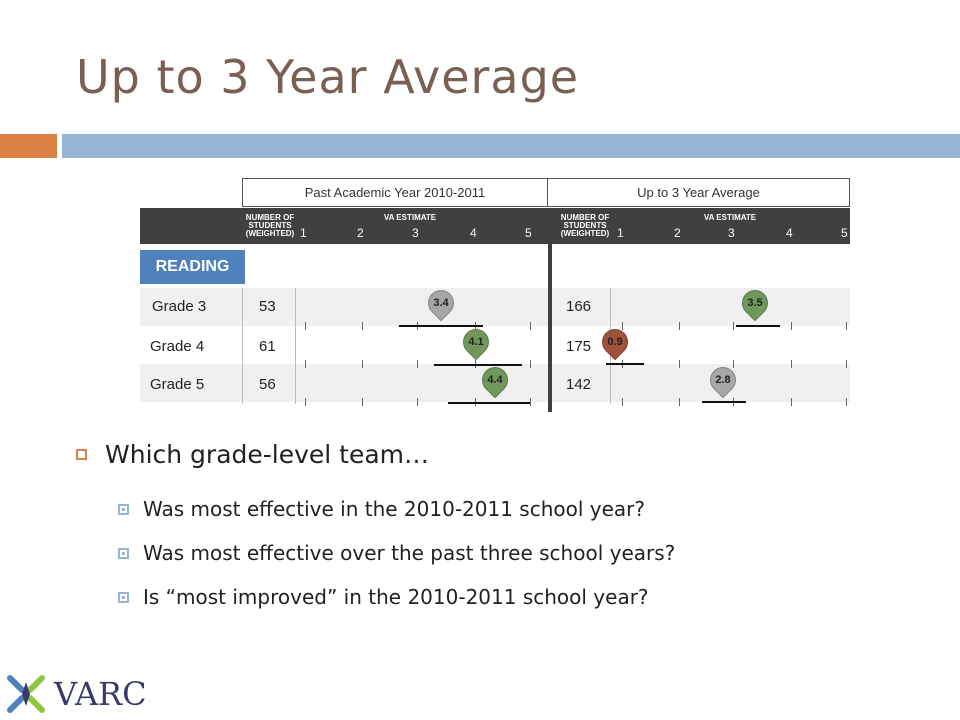 This screenshot has height=720, width=960. Describe the element at coordinates (476, 342) in the screenshot. I see `va-marker-value: 4.1` at that location.